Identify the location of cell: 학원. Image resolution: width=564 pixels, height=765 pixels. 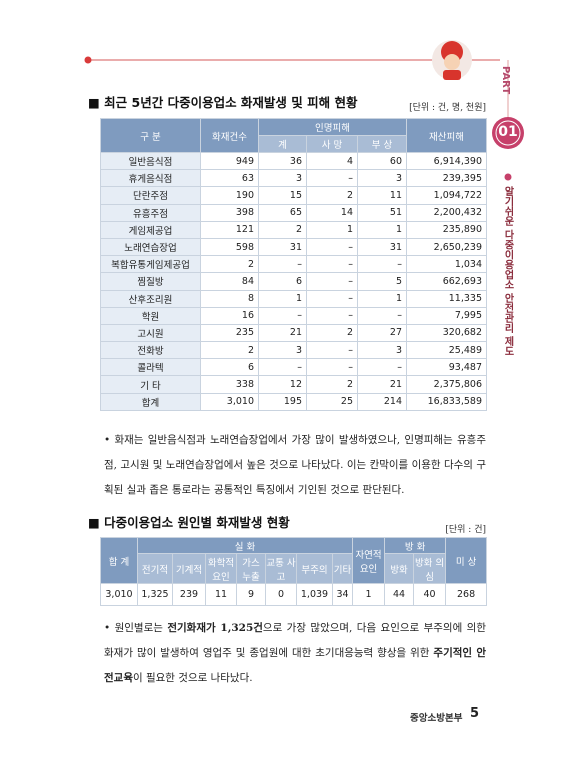
(150, 315).